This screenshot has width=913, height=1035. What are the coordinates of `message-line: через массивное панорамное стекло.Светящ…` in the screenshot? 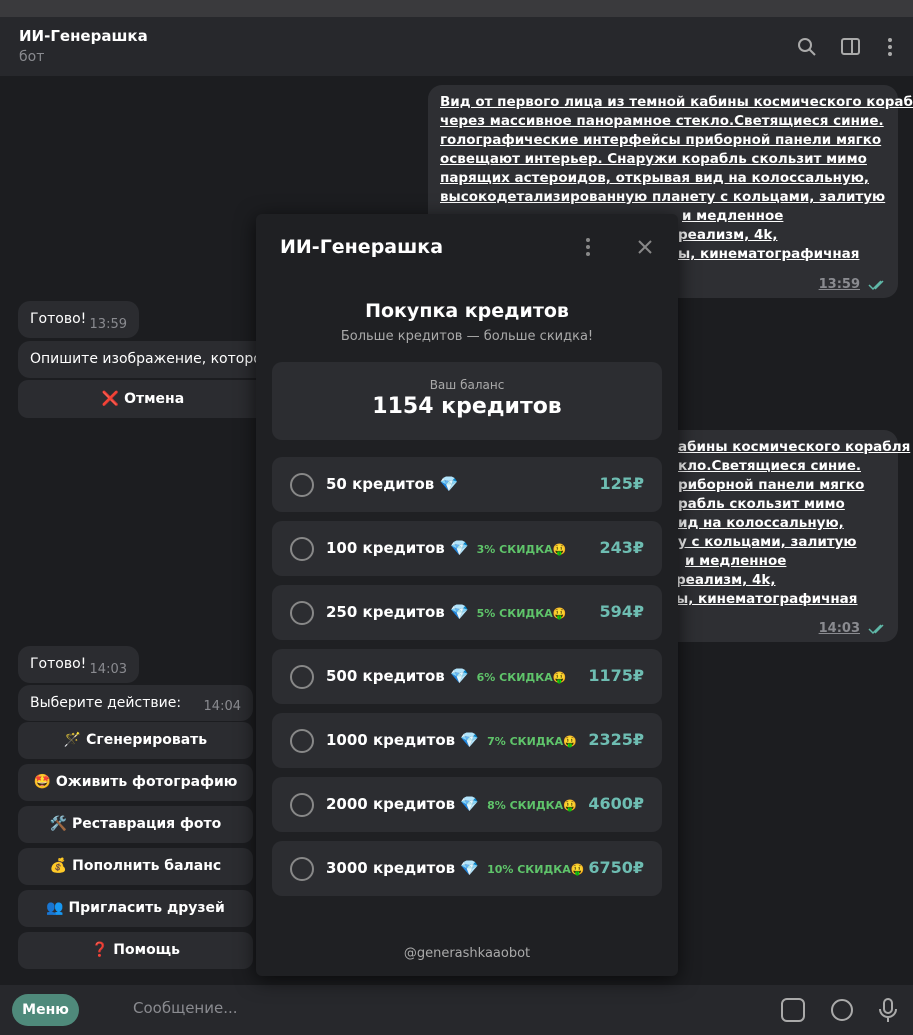 It's located at (662, 121).